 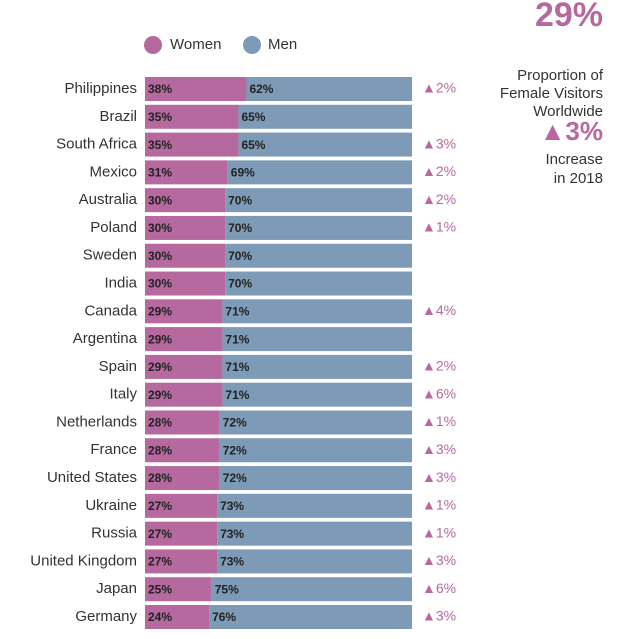 I want to click on category-label: South Africa, so click(x=97, y=144).